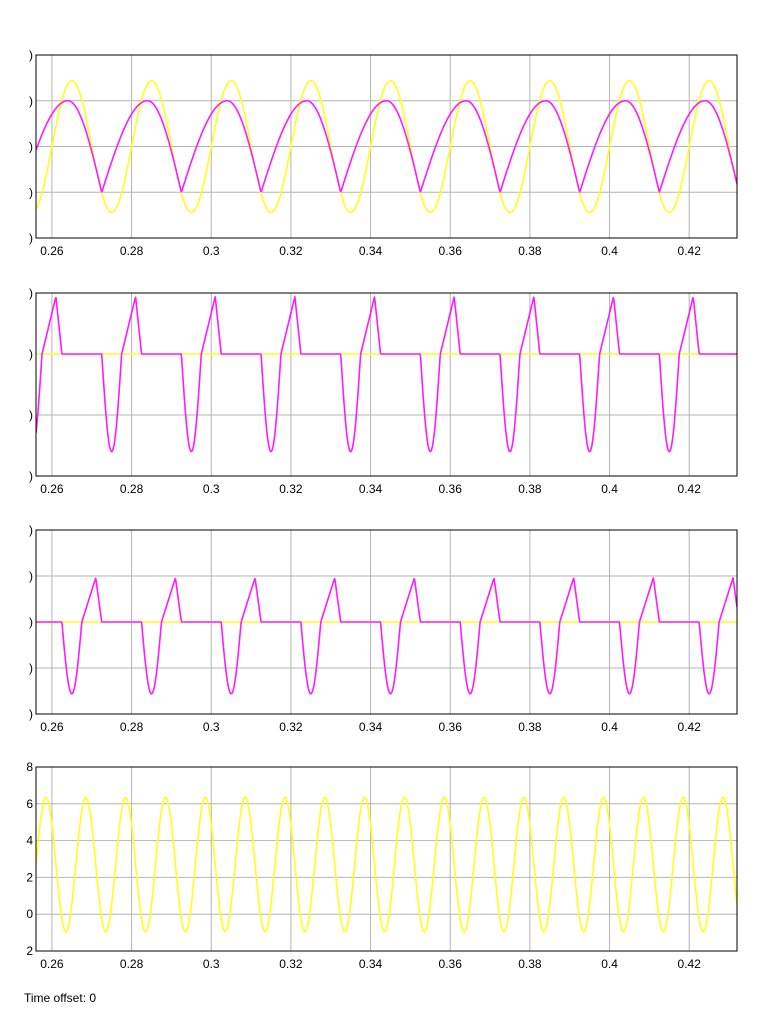  I want to click on y-tick-label: 6, so click(29, 804).